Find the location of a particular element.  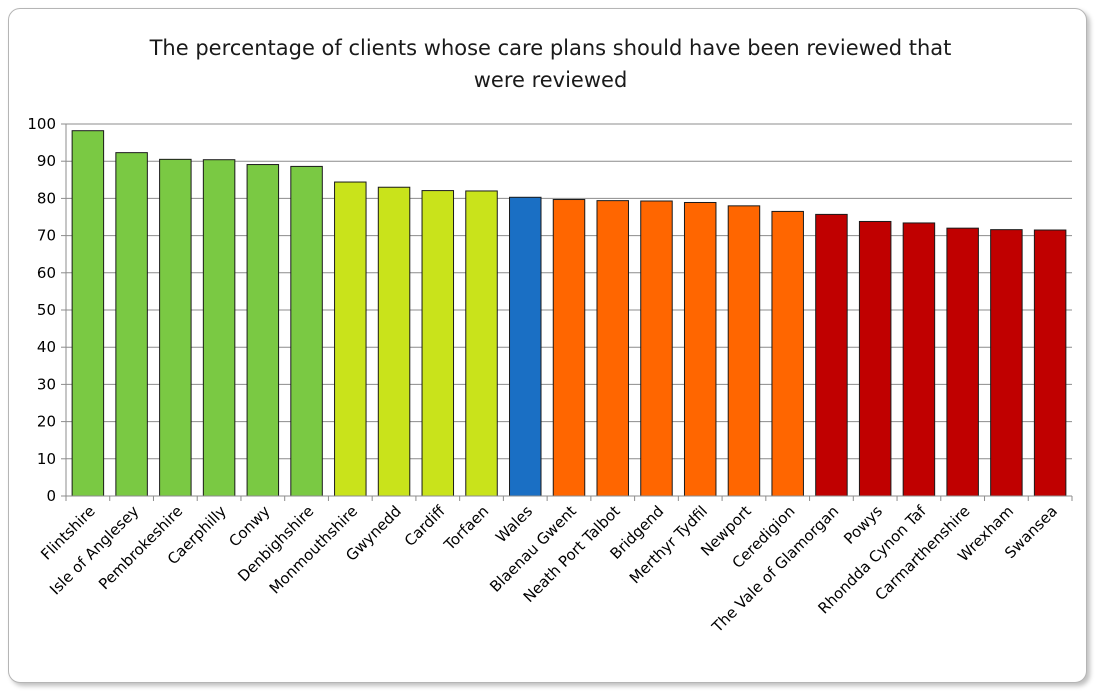

y-tick-label: 60 is located at coordinates (46, 273).